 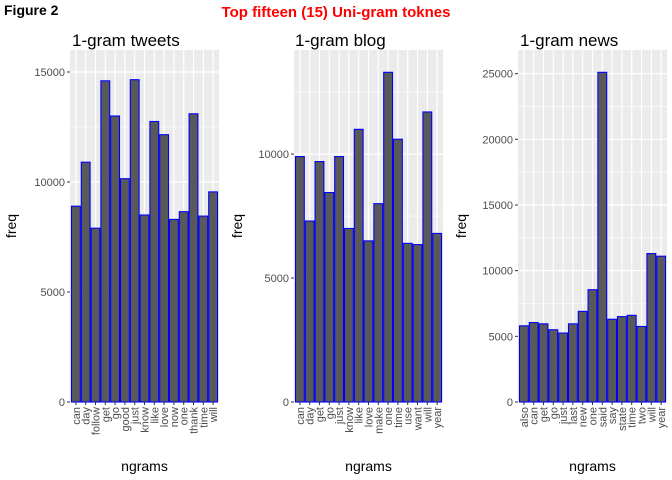 I want to click on bar-new, so click(x=582, y=356).